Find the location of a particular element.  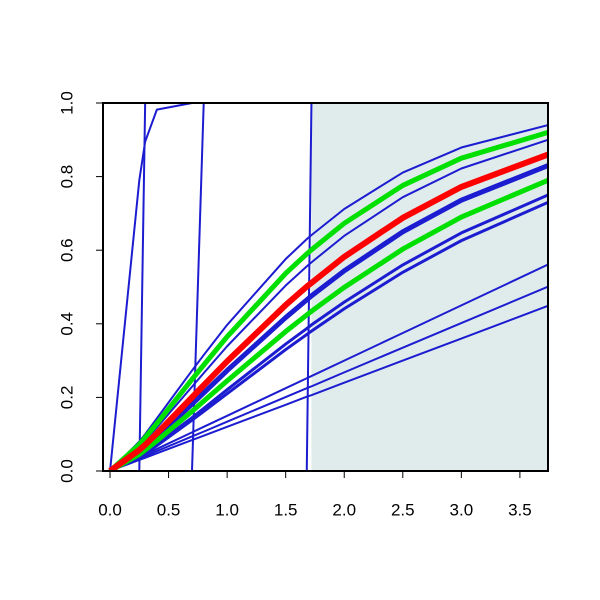

y-tick-label: 1.0 is located at coordinates (66, 103).